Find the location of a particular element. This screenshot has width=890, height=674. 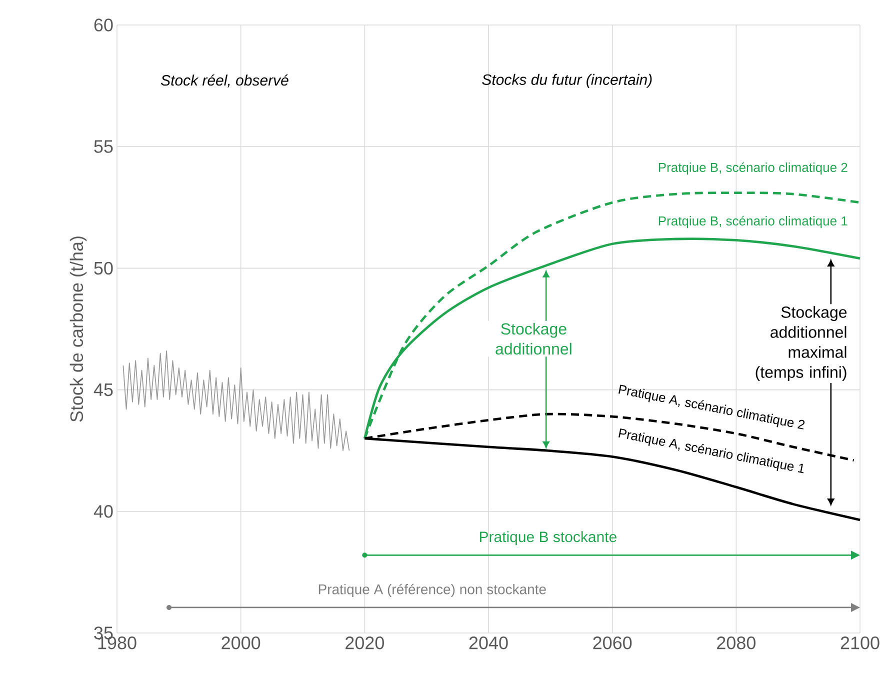

x-tick-label: 2020 is located at coordinates (365, 643).